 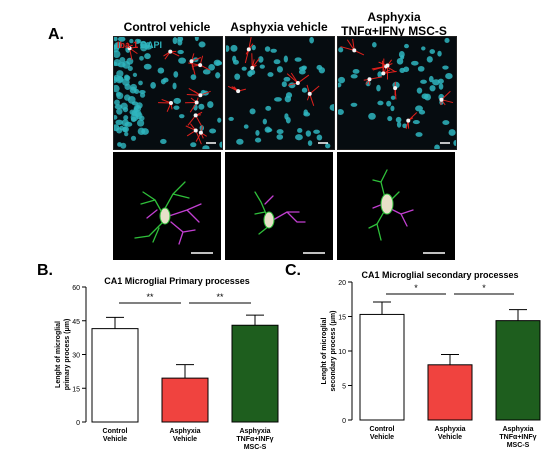 What do you see at coordinates (342, 318) in the screenshot?
I see `y-tick-label: 15` at bounding box center [342, 318].